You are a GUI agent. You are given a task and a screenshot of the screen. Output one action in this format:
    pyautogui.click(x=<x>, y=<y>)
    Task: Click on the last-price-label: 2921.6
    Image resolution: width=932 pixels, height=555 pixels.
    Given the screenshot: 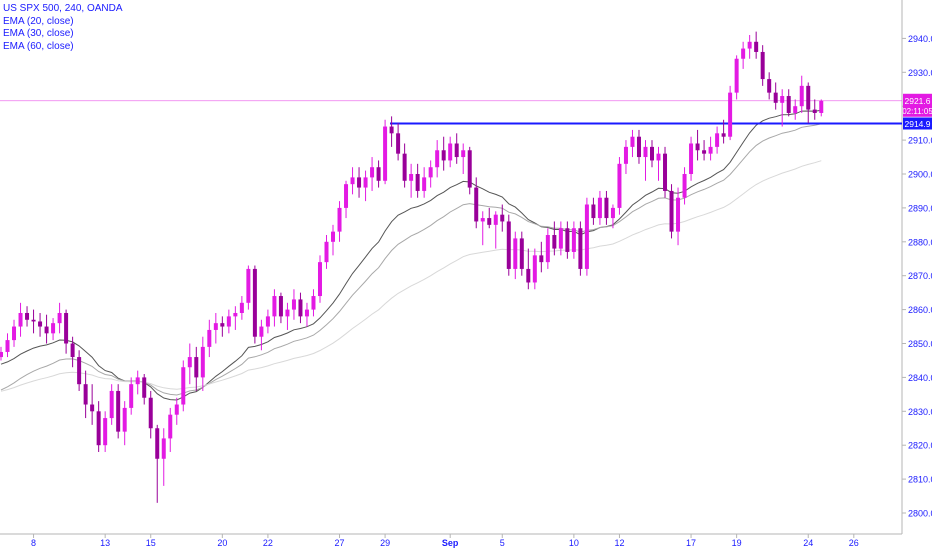 What is the action you would take?
    pyautogui.click(x=918, y=101)
    